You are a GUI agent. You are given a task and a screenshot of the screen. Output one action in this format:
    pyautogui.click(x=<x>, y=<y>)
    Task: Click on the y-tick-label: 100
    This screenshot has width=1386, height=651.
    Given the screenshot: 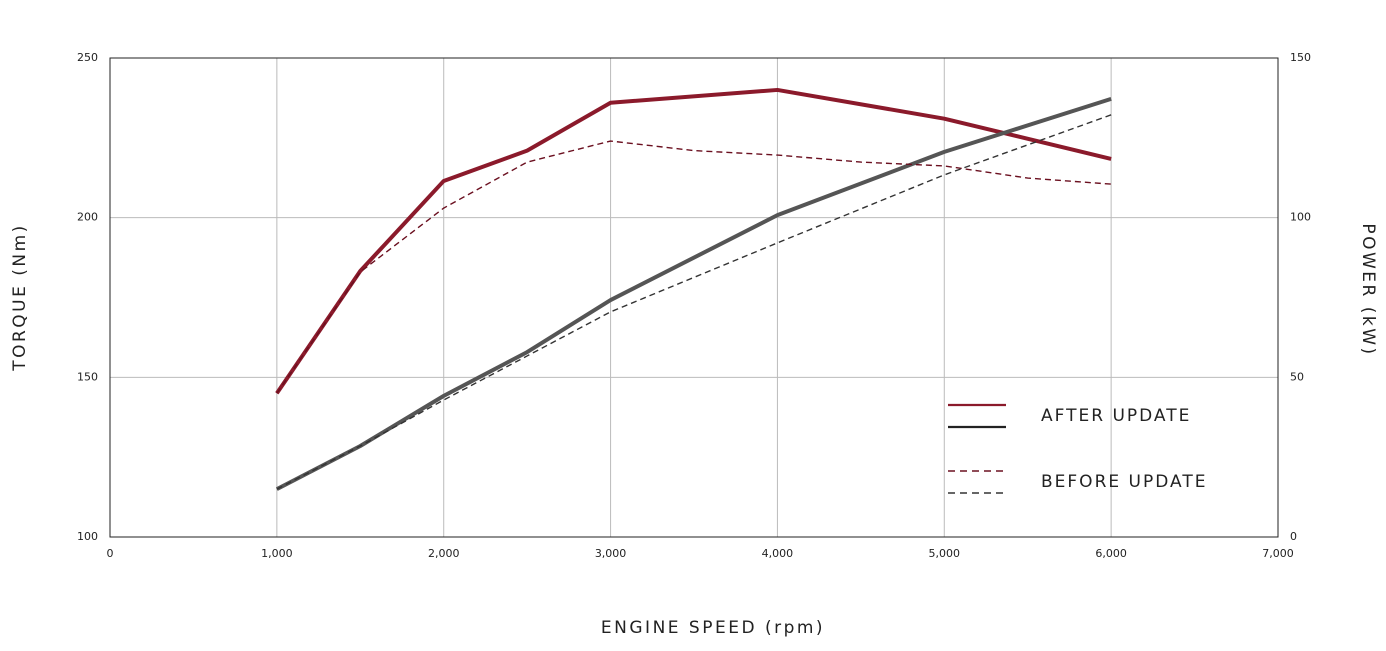 What is the action you would take?
    pyautogui.click(x=87, y=536)
    